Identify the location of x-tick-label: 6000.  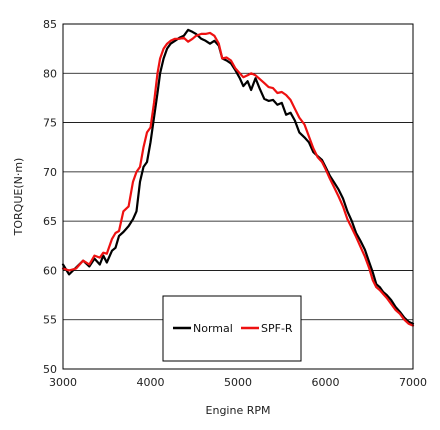
(326, 382).